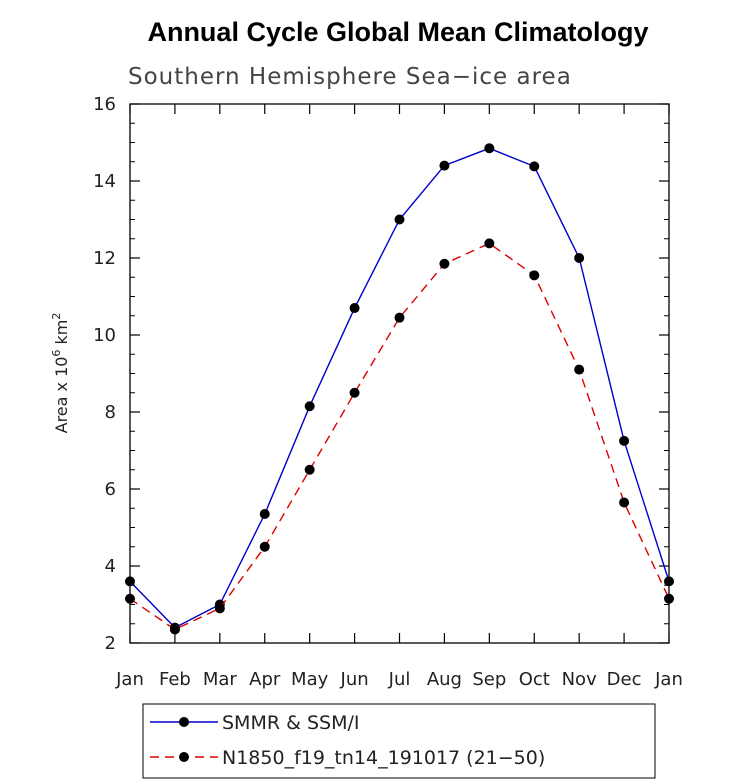 Image resolution: width=732 pixels, height=784 pixels. What do you see at coordinates (56, 316) in the screenshot?
I see `y-label-unit-exponent: 2` at bounding box center [56, 316].